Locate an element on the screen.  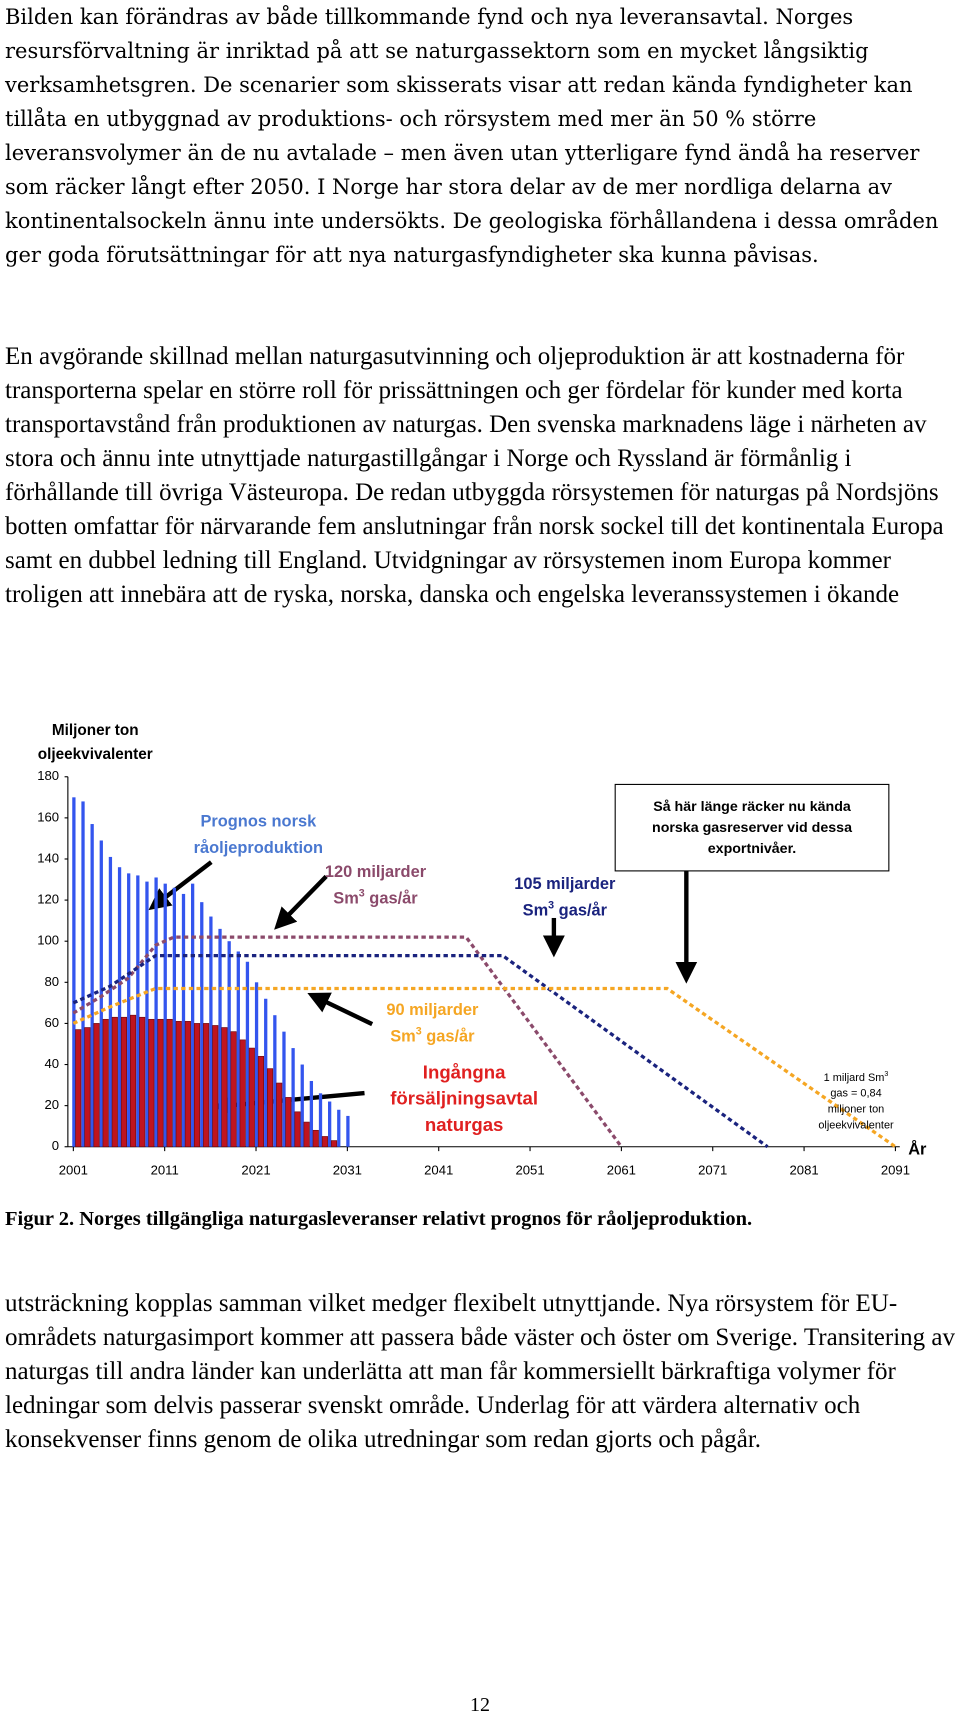
y-axis-label: Miljoner ton is located at coordinates (95, 730).